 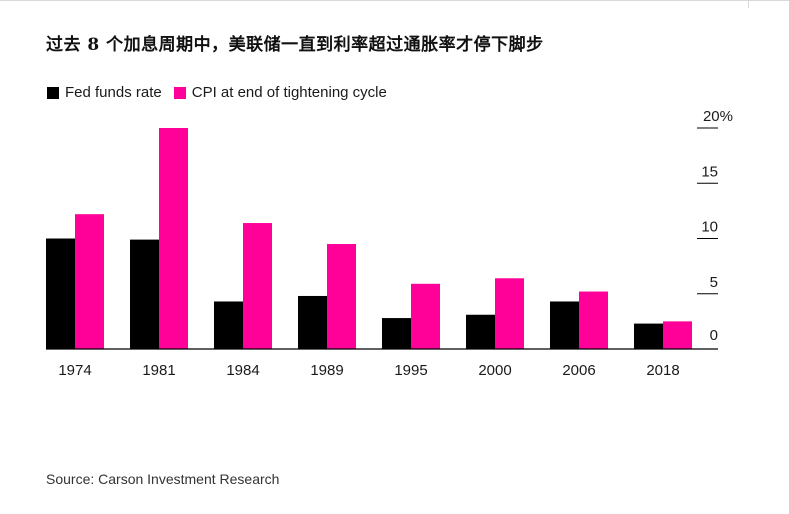 What do you see at coordinates (158, 370) in the screenshot?
I see `x-tick-label-1981: 1981` at bounding box center [158, 370].